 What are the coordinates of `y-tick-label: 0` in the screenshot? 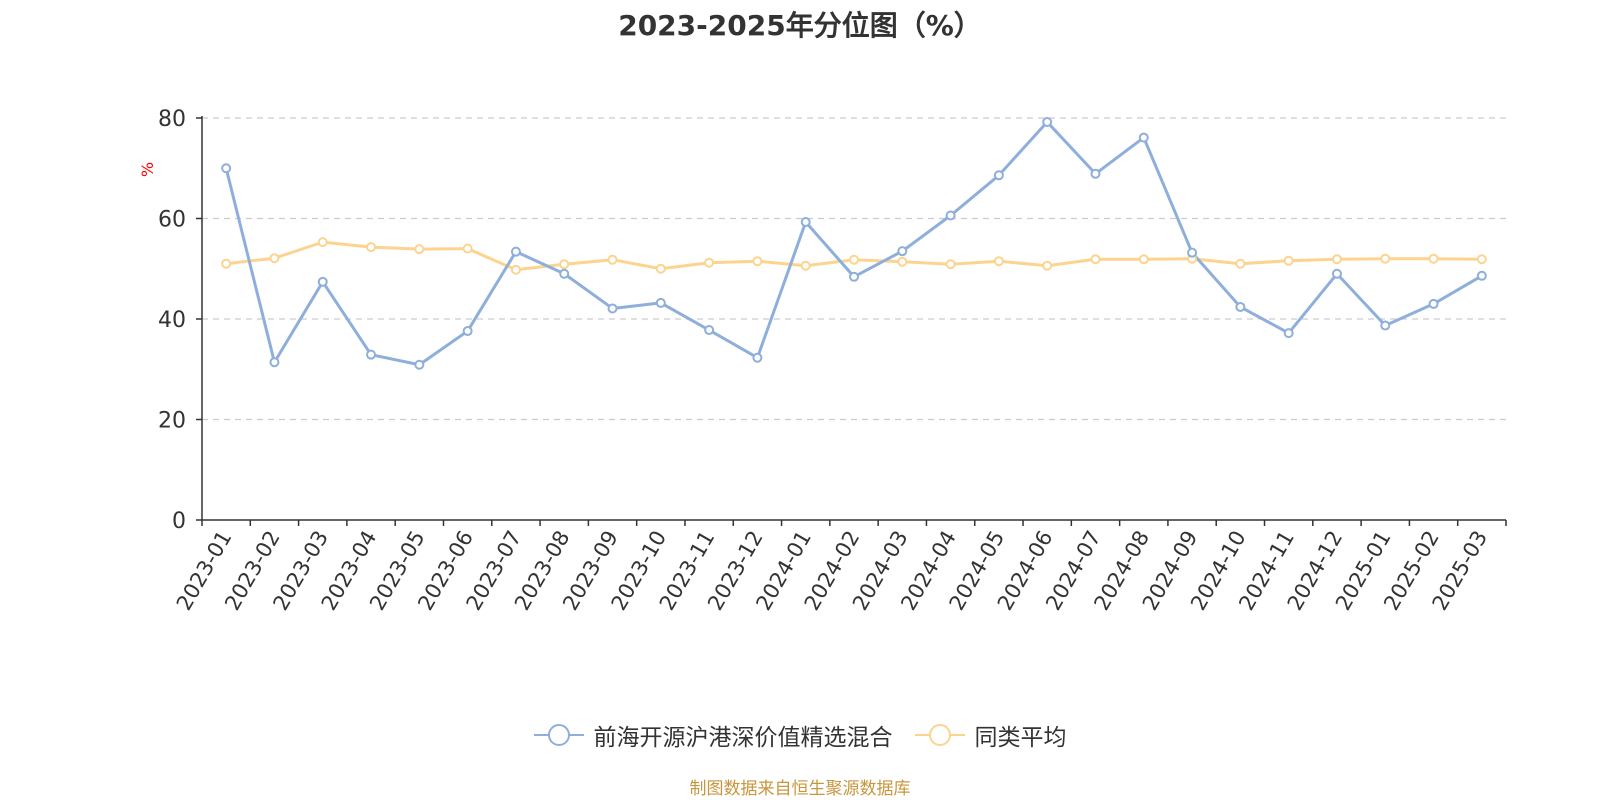 It's located at (179, 521).